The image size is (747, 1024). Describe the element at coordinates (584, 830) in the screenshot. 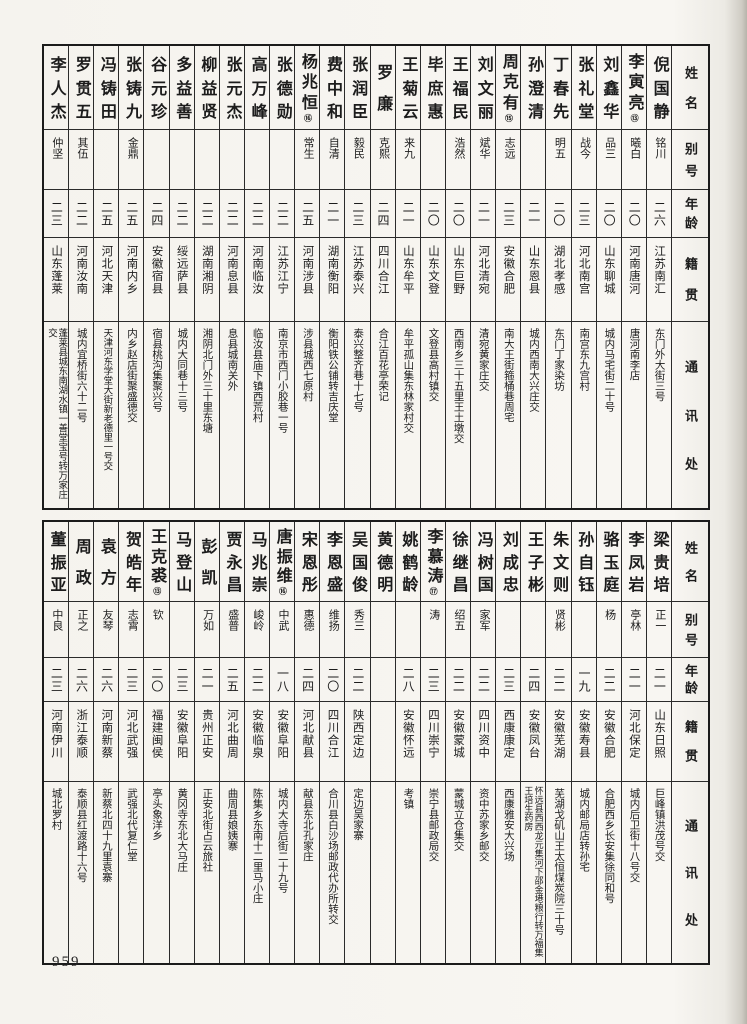

I see `address-cell: 城内邮局店转孙宅` at that location.